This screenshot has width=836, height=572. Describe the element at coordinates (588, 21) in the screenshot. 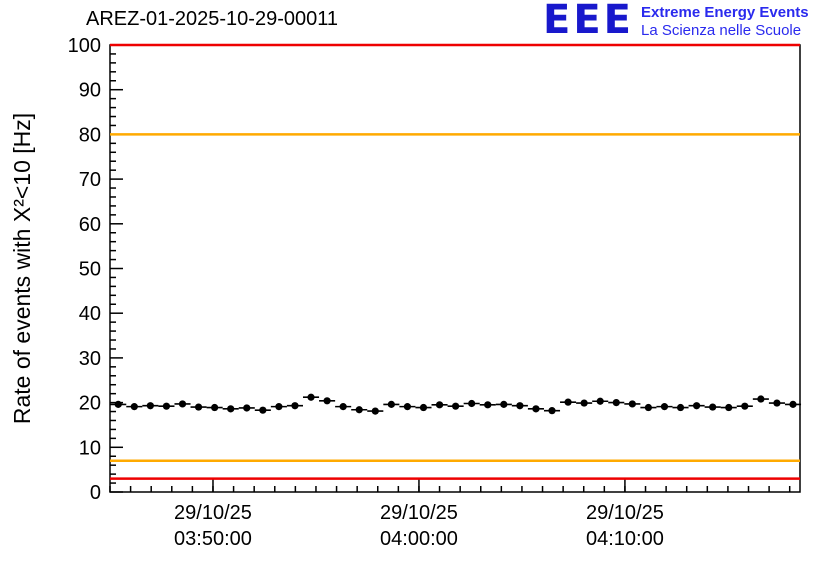

I see `eee-logo-mark: EEE` at that location.